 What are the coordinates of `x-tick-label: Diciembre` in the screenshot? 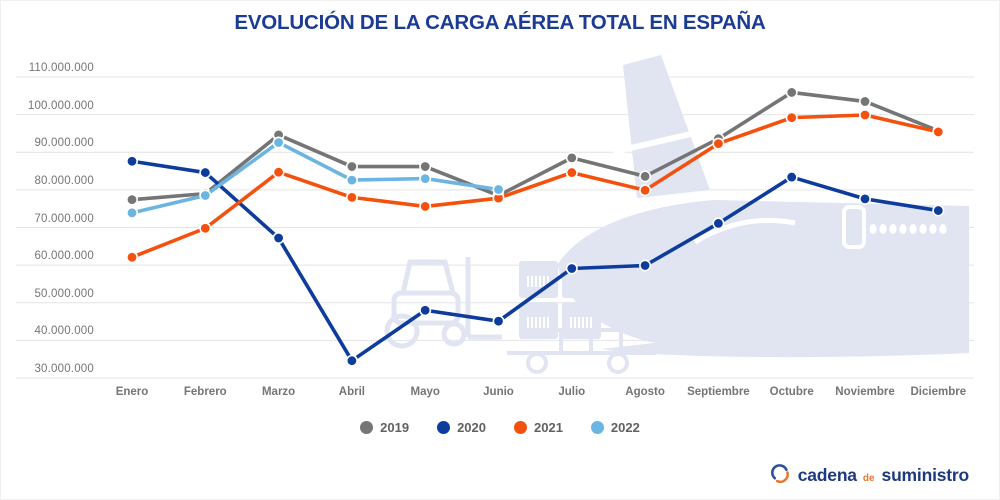 It's located at (938, 392).